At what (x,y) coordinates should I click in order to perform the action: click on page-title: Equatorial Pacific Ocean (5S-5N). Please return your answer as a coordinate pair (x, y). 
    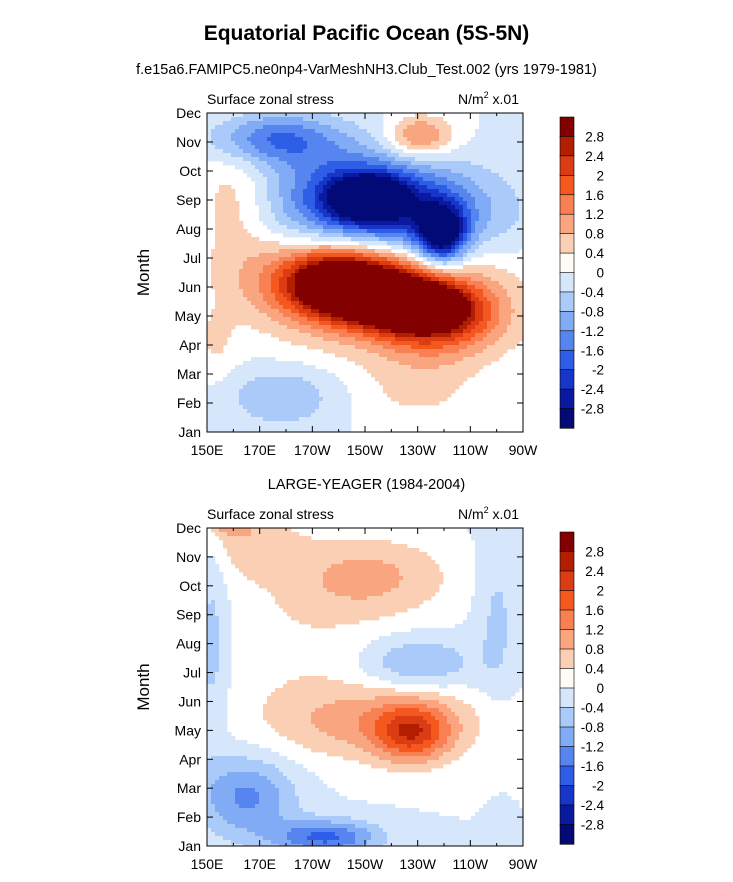
    Looking at the image, I should click on (366, 33).